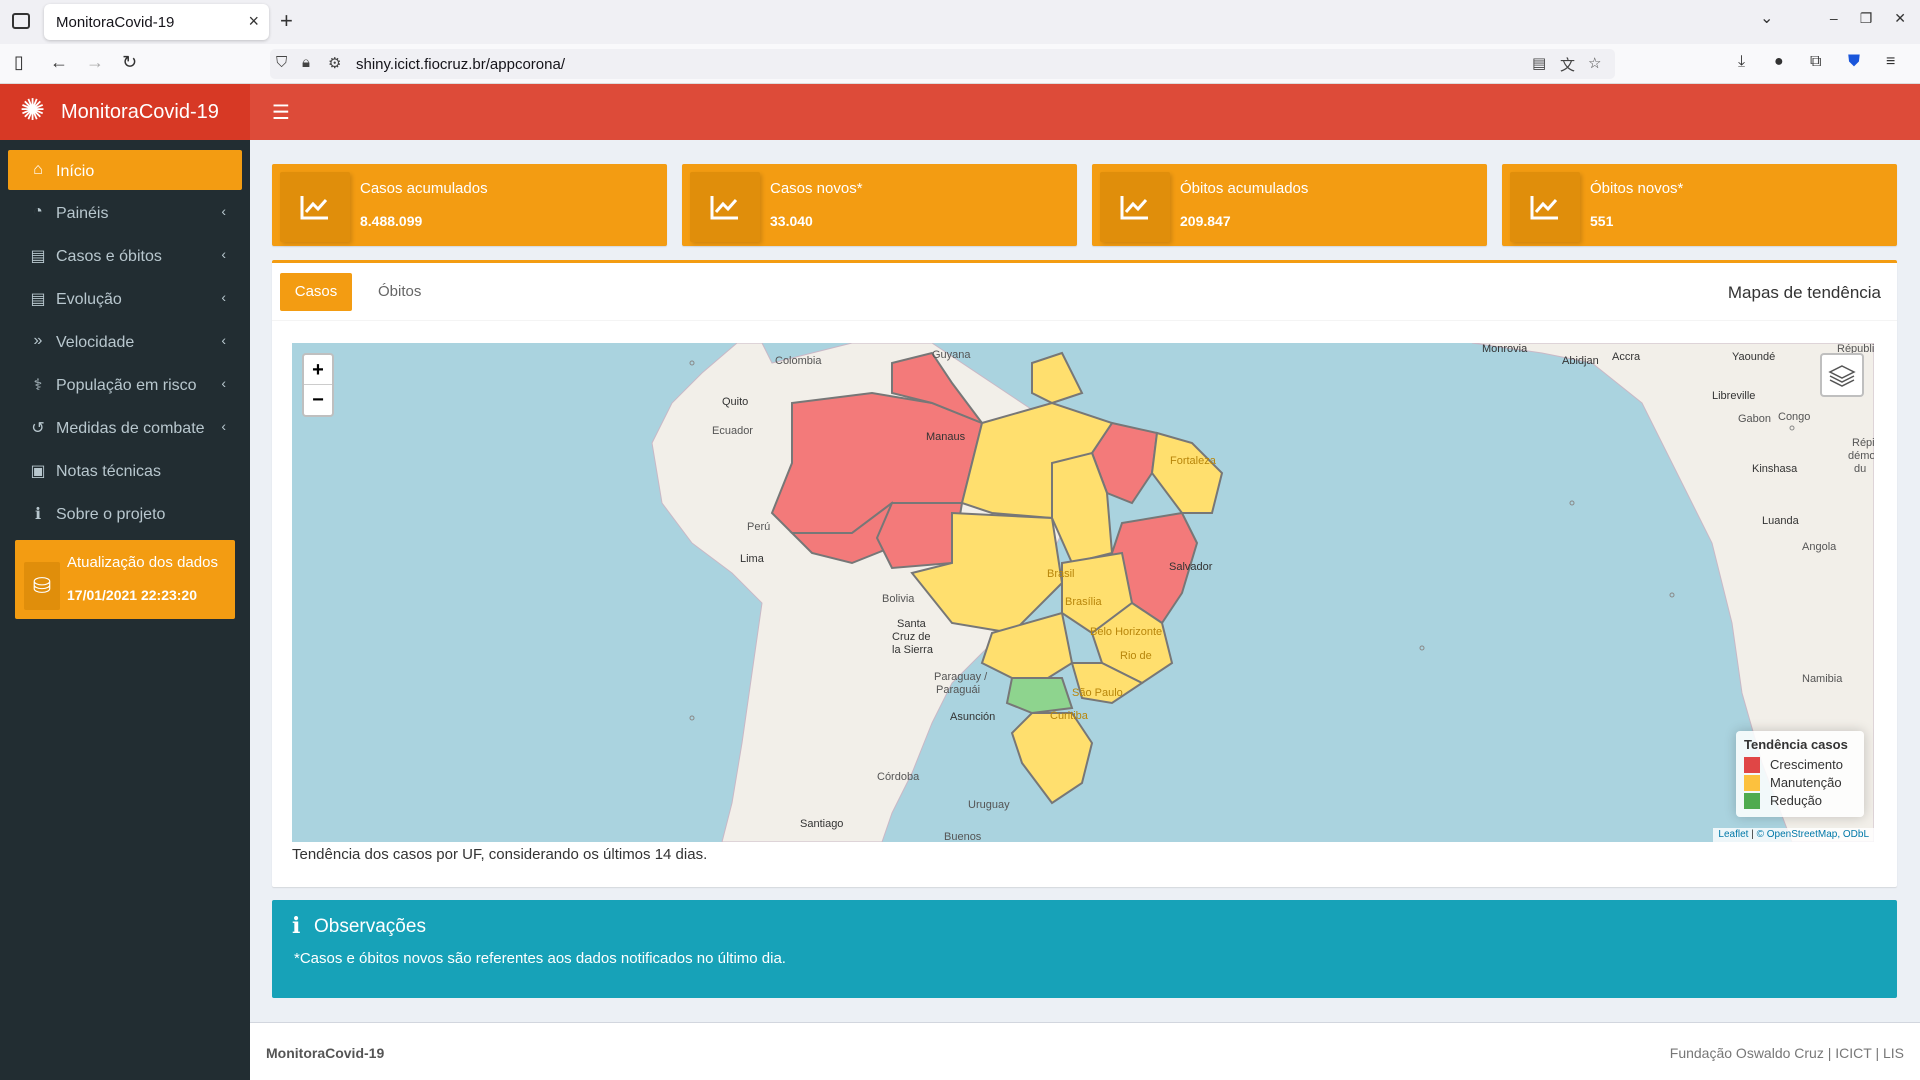  Describe the element at coordinates (75, 171) in the screenshot. I see `sidebar-item-label: Início` at that location.